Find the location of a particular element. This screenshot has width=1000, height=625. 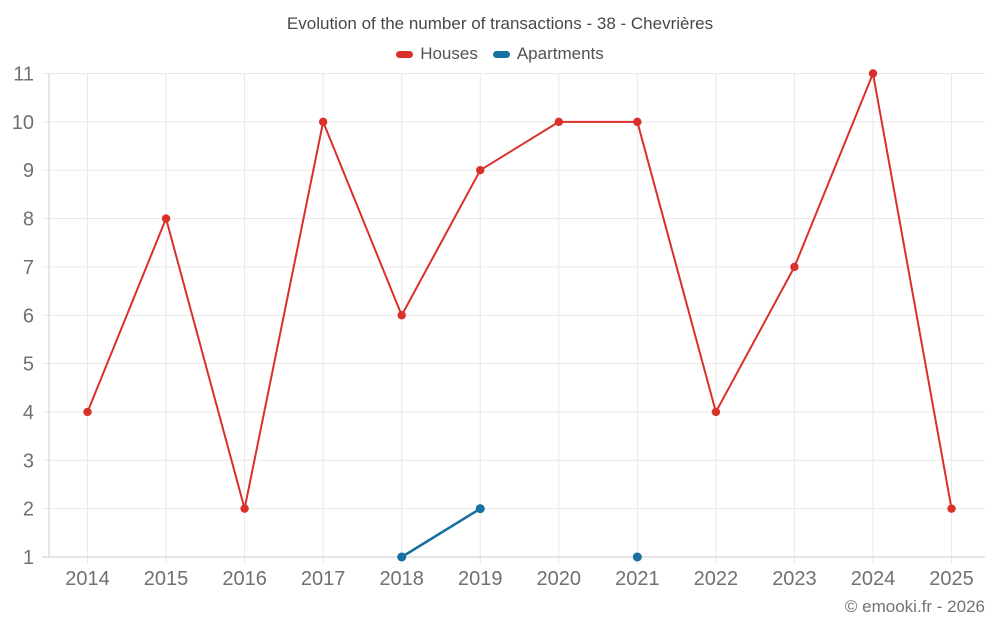

x-tick-label: 2015 is located at coordinates (166, 579).